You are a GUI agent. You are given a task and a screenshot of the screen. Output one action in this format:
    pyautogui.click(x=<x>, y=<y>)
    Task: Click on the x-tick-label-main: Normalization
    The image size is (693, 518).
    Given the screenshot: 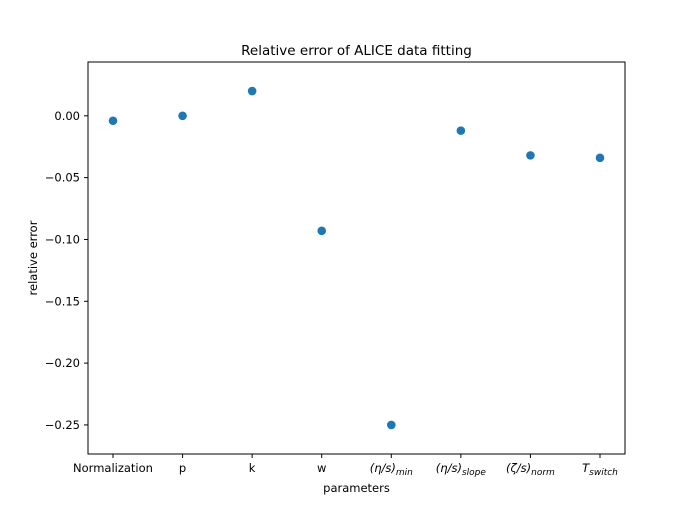 What is the action you would take?
    pyautogui.click(x=113, y=468)
    